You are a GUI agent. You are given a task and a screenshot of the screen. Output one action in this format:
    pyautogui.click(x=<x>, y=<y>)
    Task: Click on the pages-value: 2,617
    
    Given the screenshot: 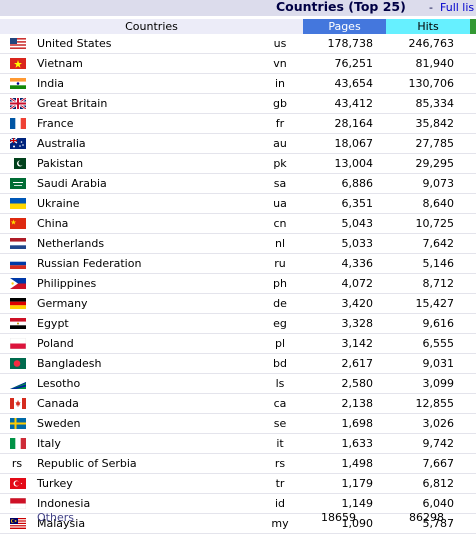 What is the action you would take?
    pyautogui.click(x=357, y=363)
    